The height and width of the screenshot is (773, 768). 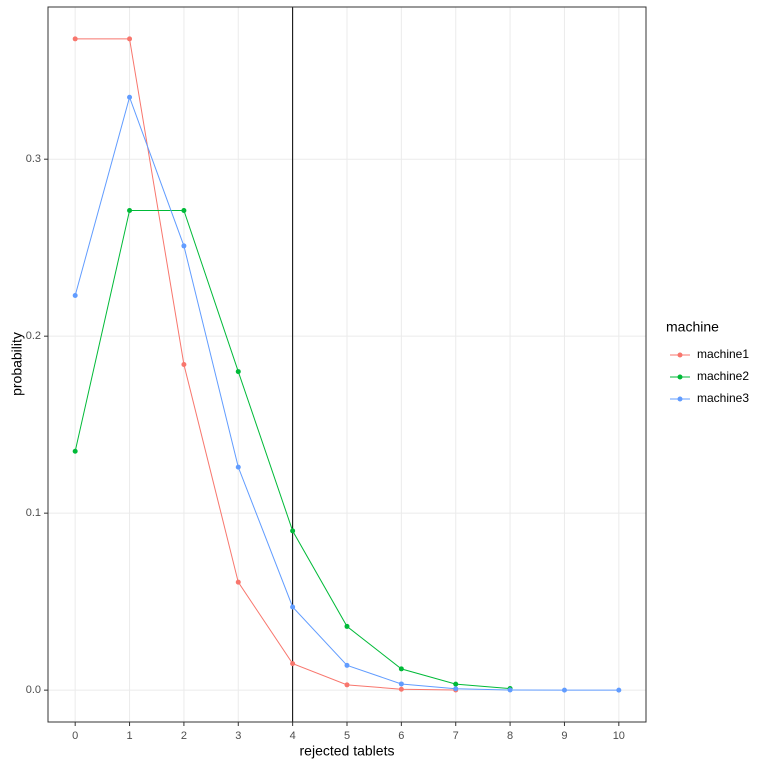 What do you see at coordinates (33, 513) in the screenshot?
I see `y-tick-label: 0.1` at bounding box center [33, 513].